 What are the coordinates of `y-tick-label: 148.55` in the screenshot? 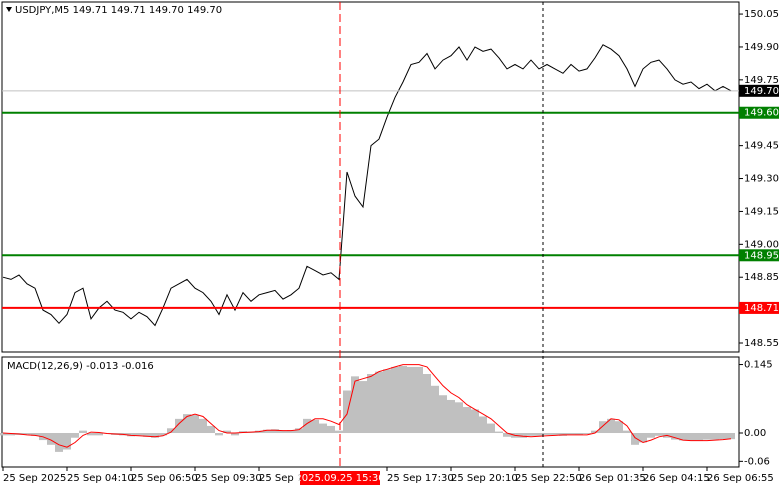 It's located at (761, 343).